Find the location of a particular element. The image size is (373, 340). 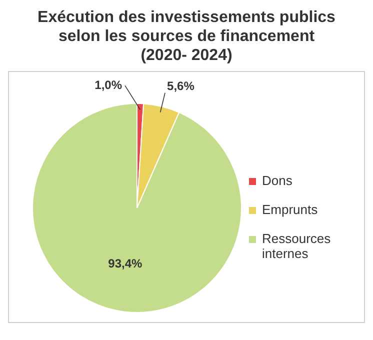

legend-label: Ressources internes is located at coordinates (297, 246).